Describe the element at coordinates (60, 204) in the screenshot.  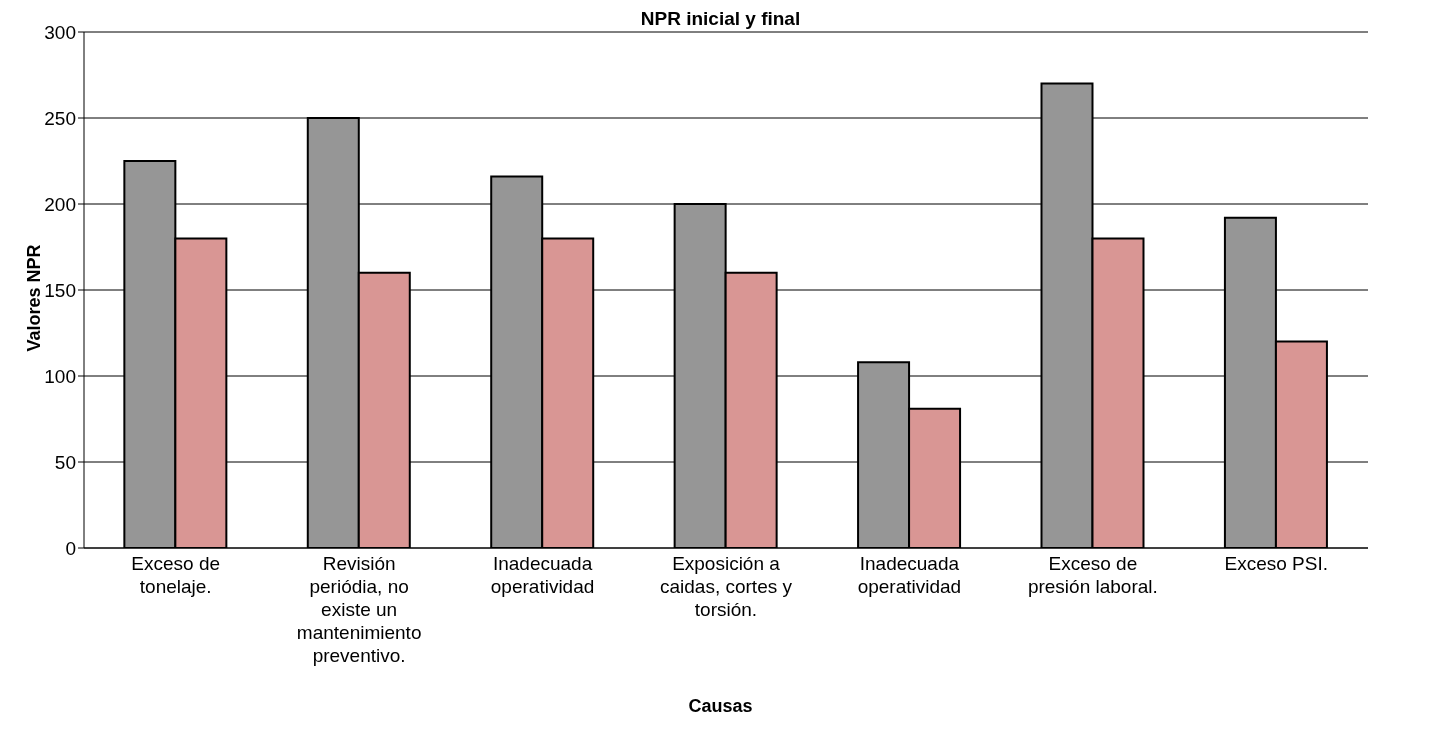
I see `y-tick-label: 200` at that location.